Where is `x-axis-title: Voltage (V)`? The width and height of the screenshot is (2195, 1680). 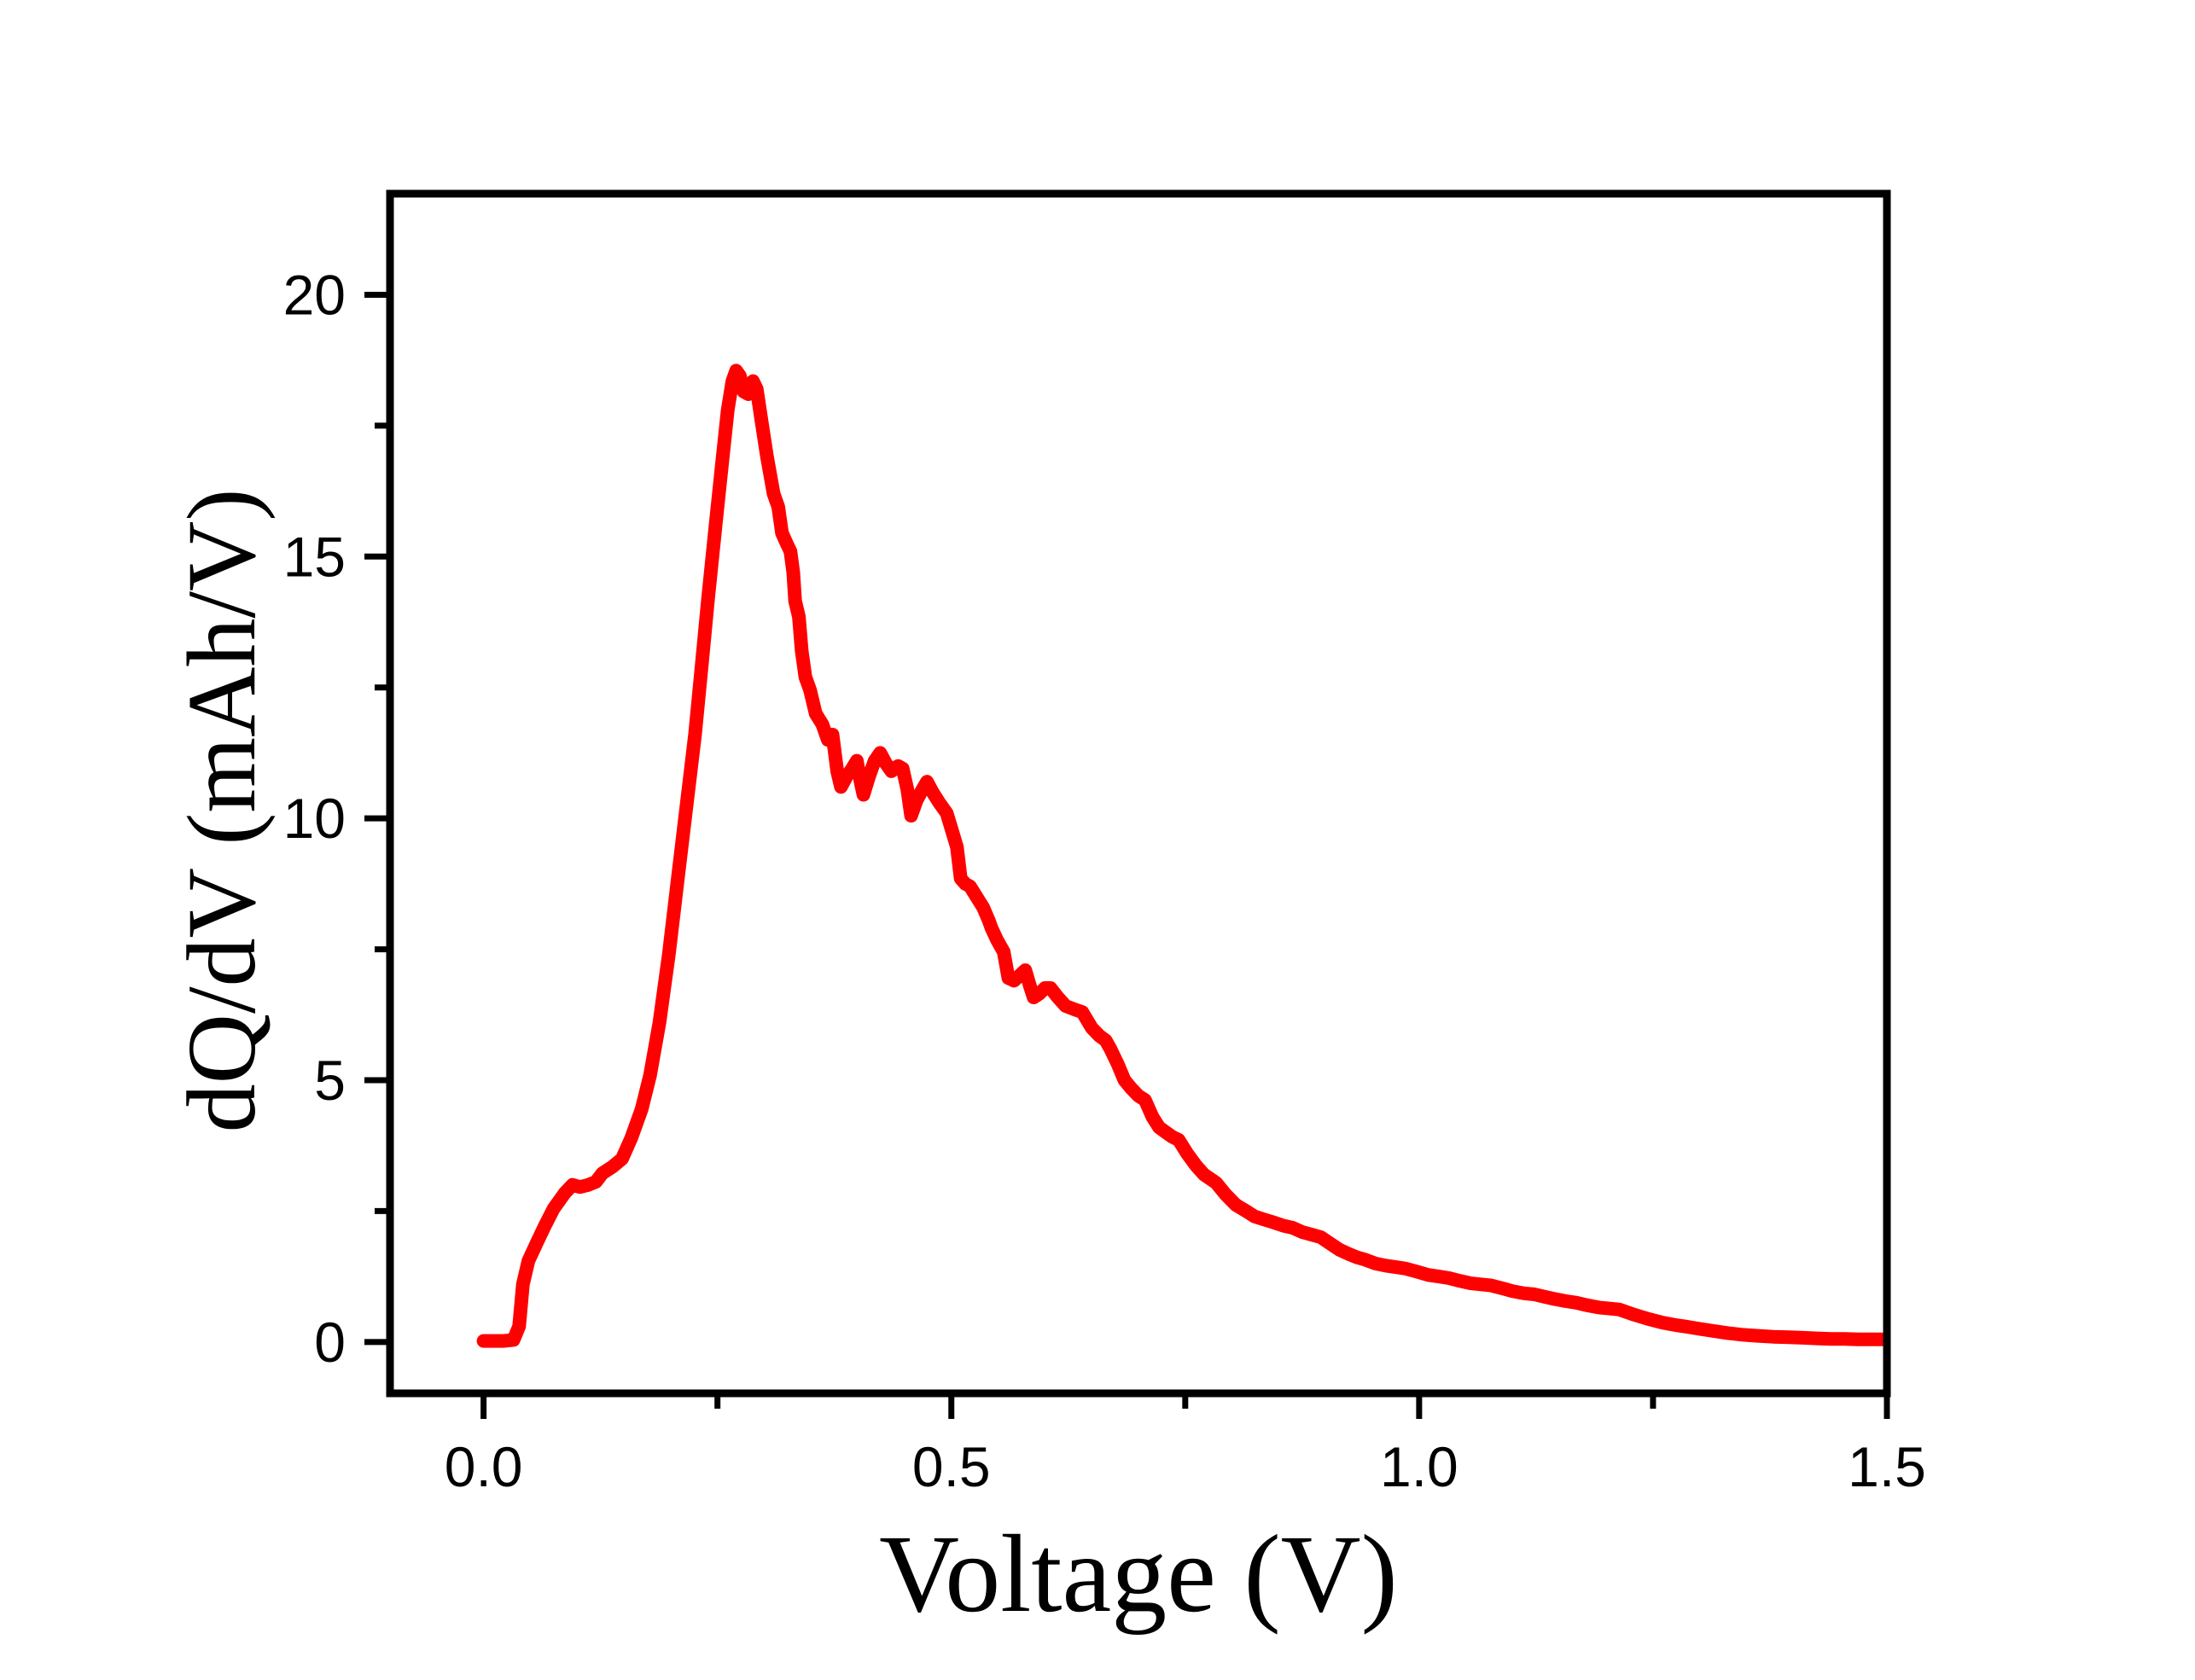 x-axis-title: Voltage (V) is located at coordinates (1138, 1575).